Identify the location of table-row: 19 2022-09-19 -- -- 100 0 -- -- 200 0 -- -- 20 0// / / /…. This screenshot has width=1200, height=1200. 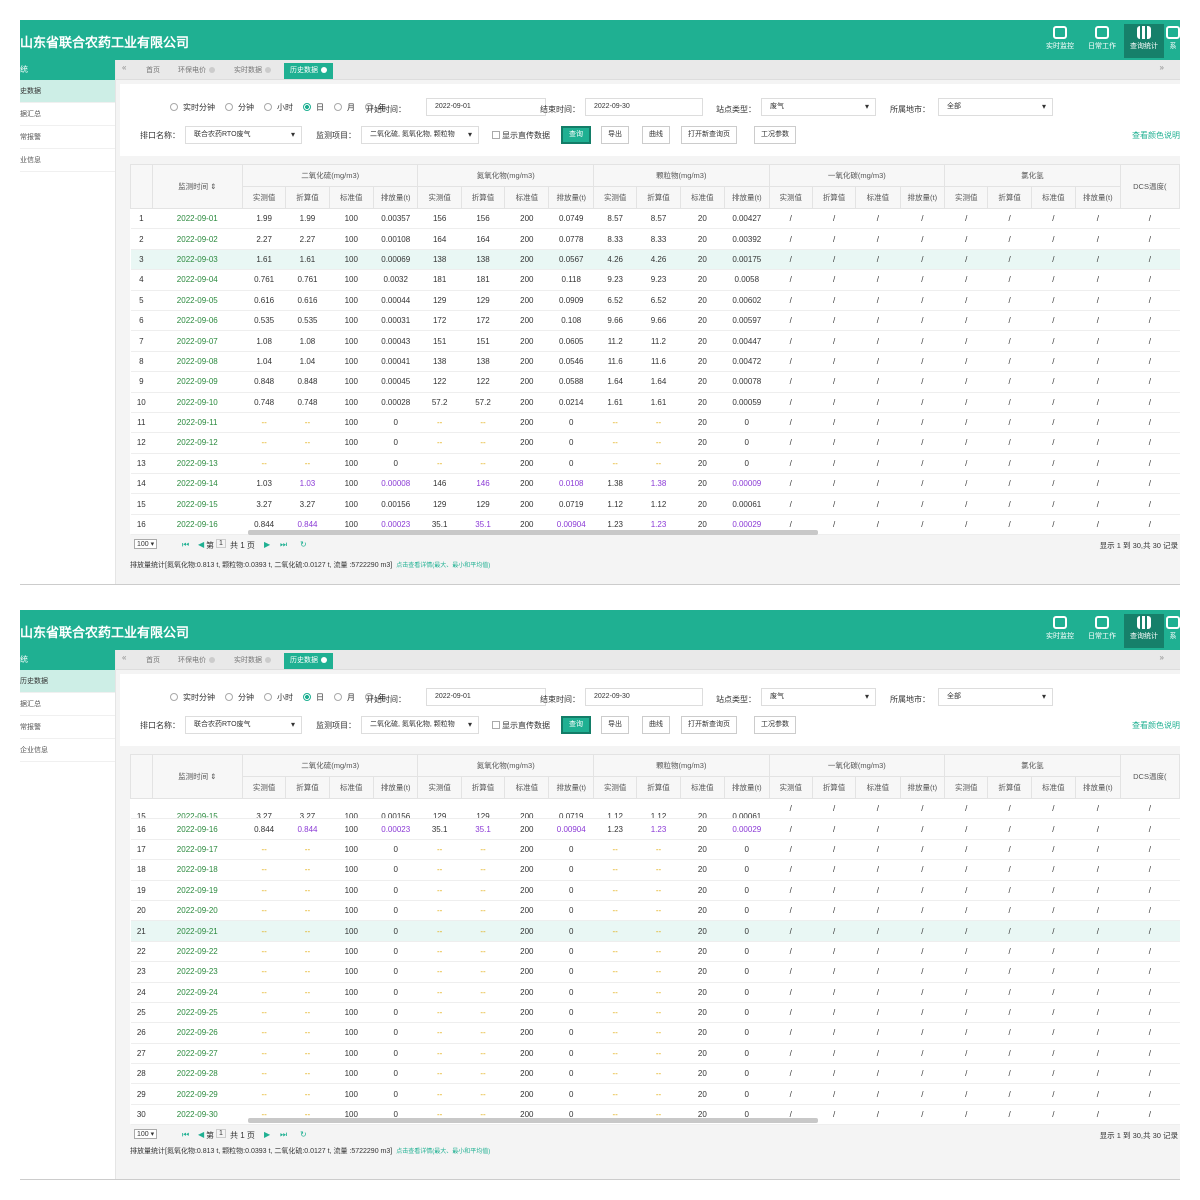
(655, 890).